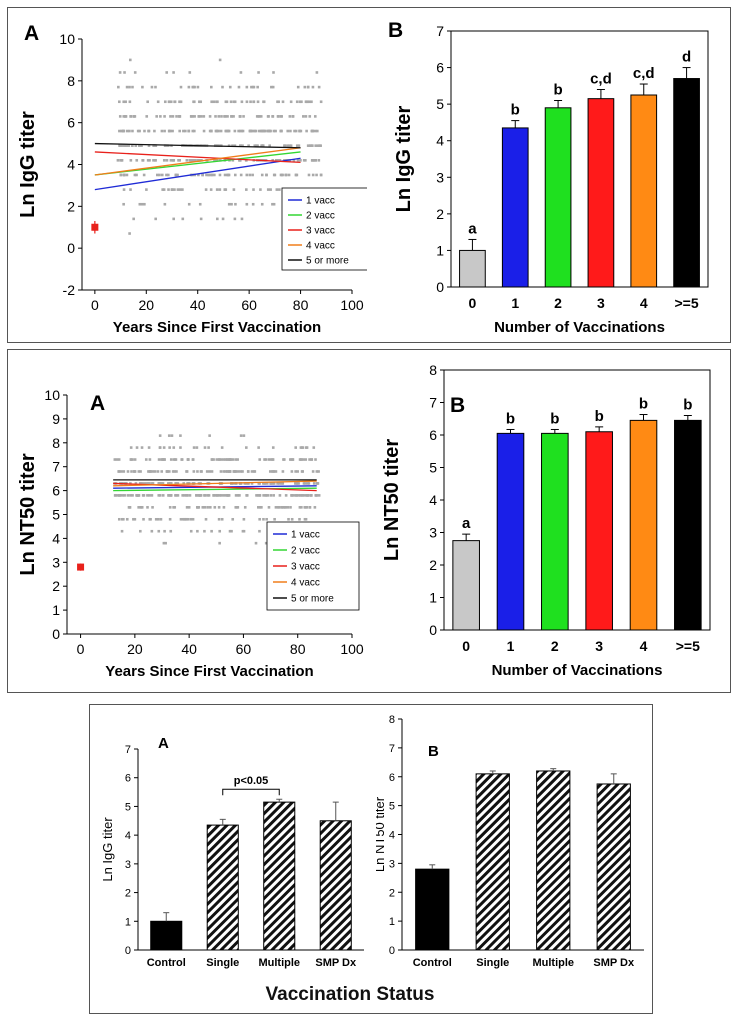  Describe the element at coordinates (301, 305) in the screenshot. I see `x-tick-label: 80` at that location.